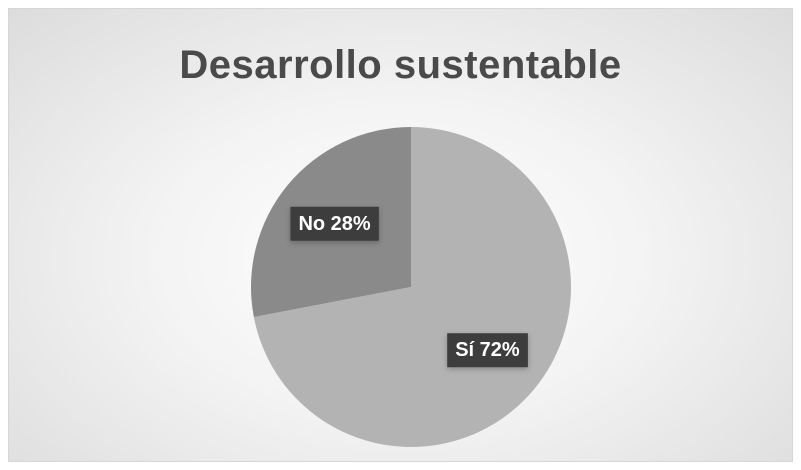 Image resolution: width=801 pixels, height=470 pixels. I want to click on data-label-text: Sí 72%, so click(487, 350).